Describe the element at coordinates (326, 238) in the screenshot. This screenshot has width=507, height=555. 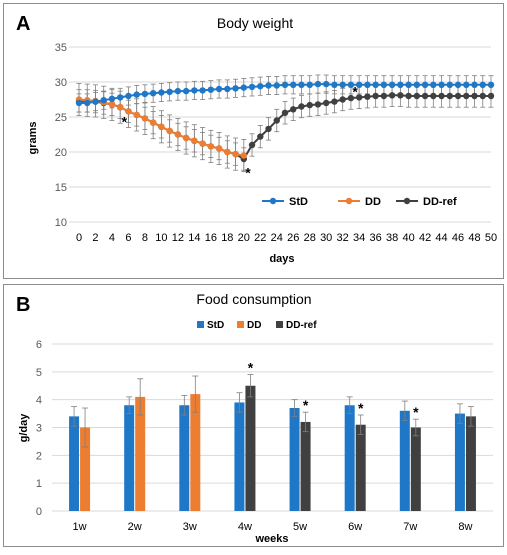
I see `x-tick-label: 30` at that location.